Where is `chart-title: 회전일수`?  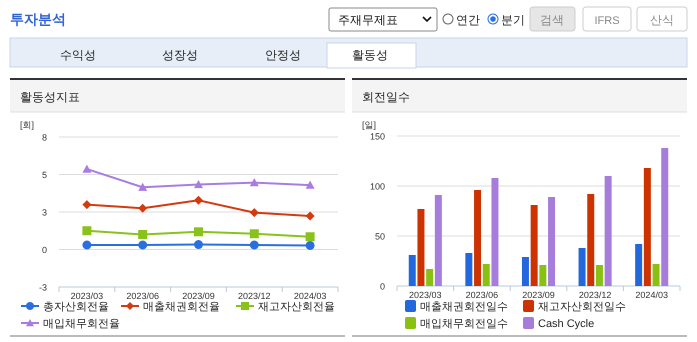
chart-title: 회전일수 is located at coordinates (386, 97).